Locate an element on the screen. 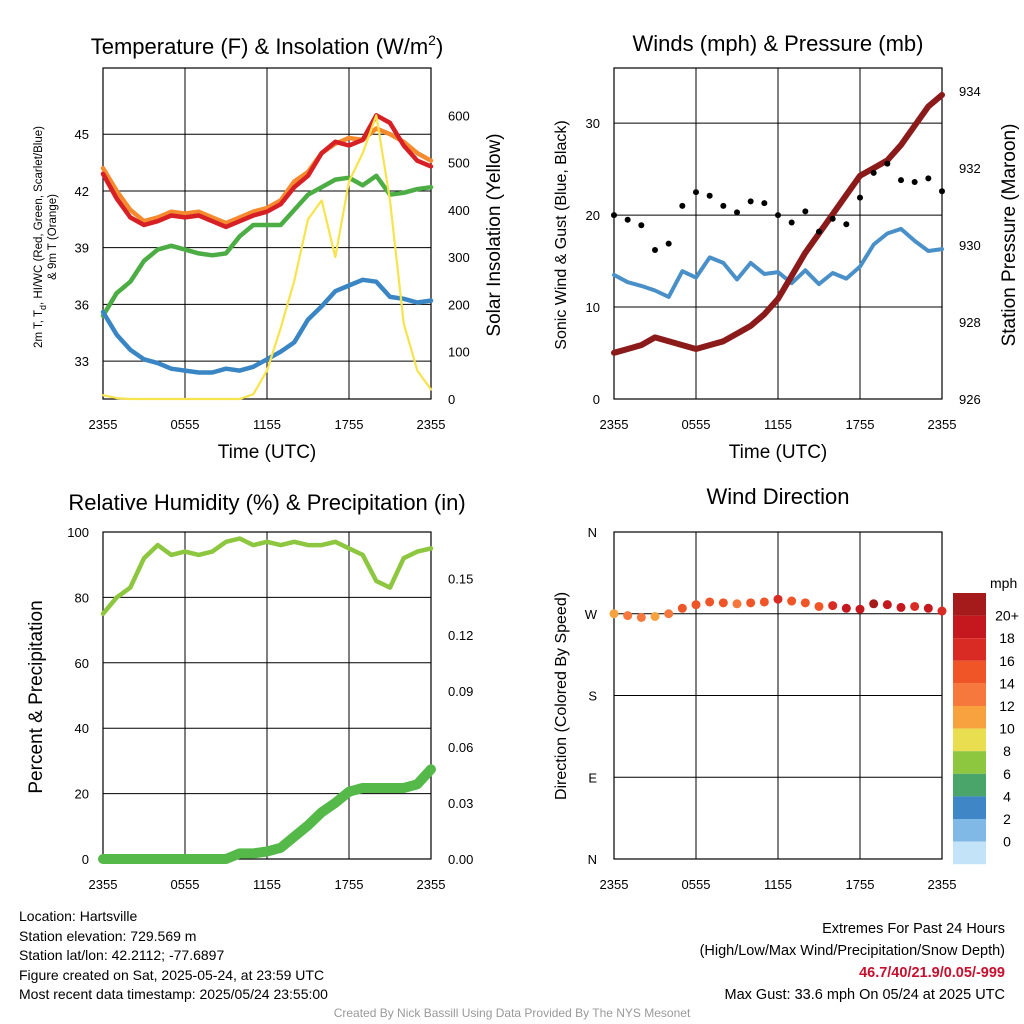 This screenshot has width=1024, height=1024. temperature-ytick-right-3: 300 is located at coordinates (459, 257).